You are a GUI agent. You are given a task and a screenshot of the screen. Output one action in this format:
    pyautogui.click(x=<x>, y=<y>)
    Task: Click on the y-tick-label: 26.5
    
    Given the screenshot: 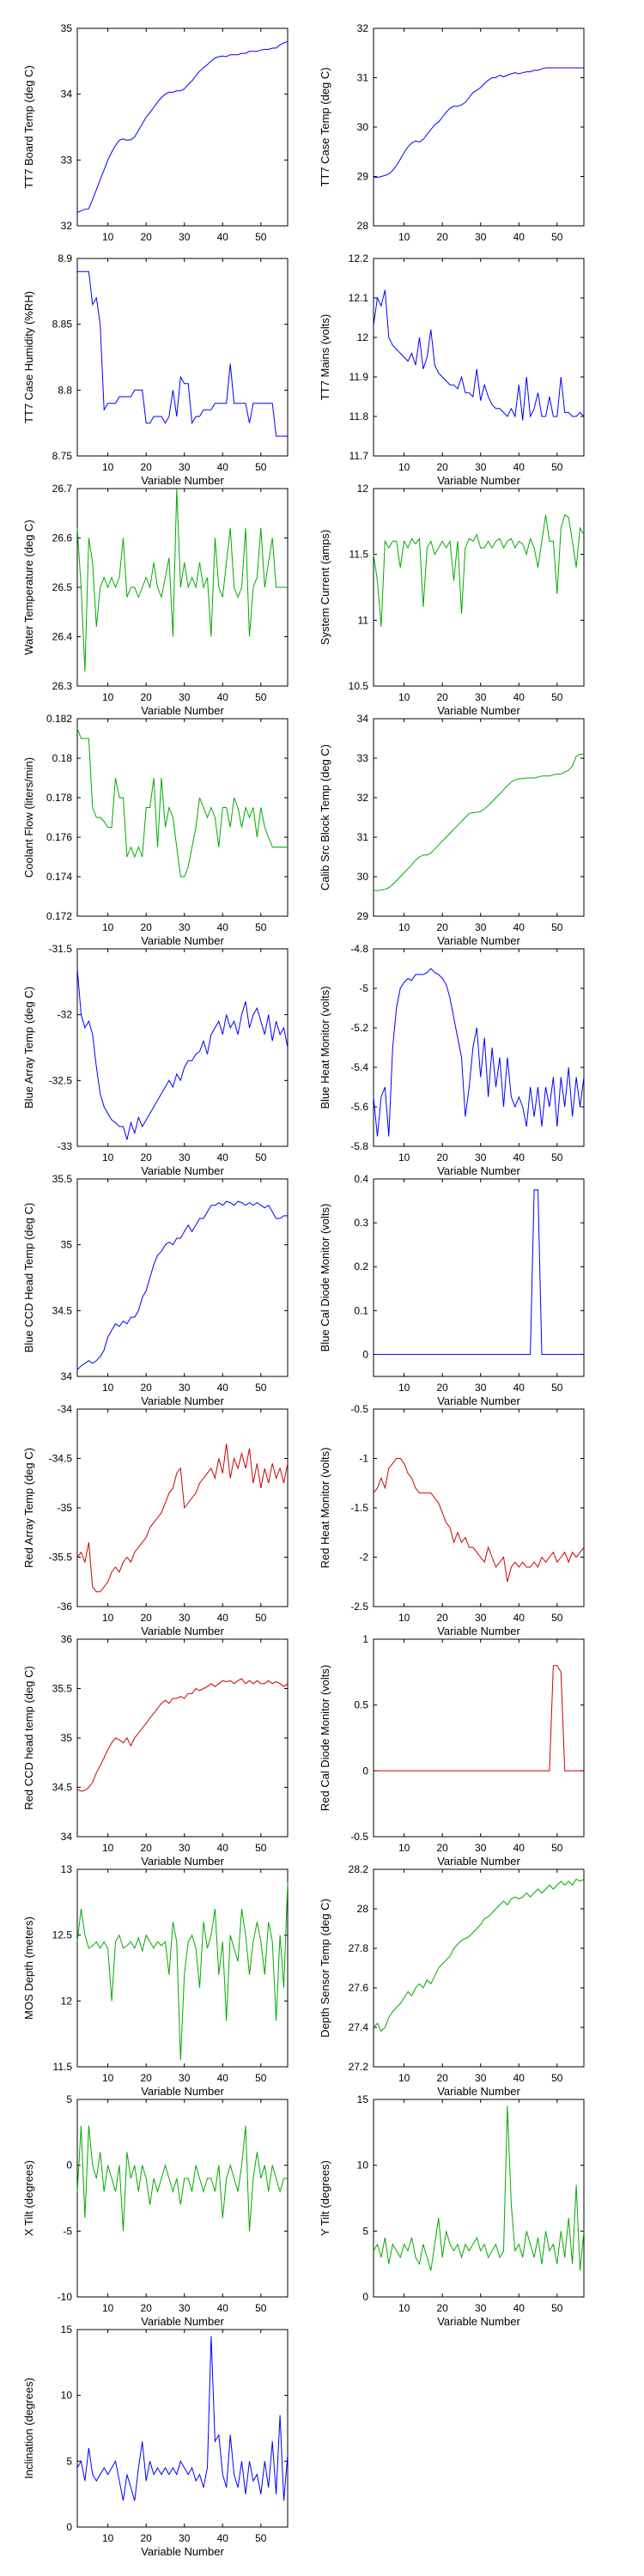 What is the action you would take?
    pyautogui.click(x=62, y=587)
    